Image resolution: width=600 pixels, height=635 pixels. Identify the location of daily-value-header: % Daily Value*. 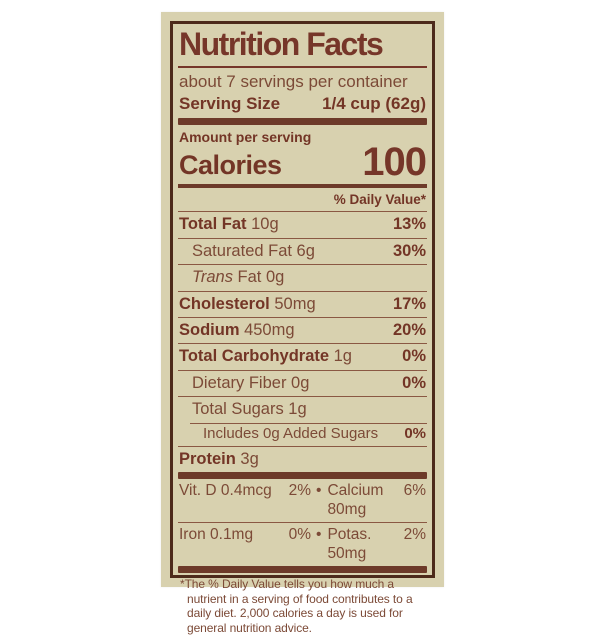
(302, 200).